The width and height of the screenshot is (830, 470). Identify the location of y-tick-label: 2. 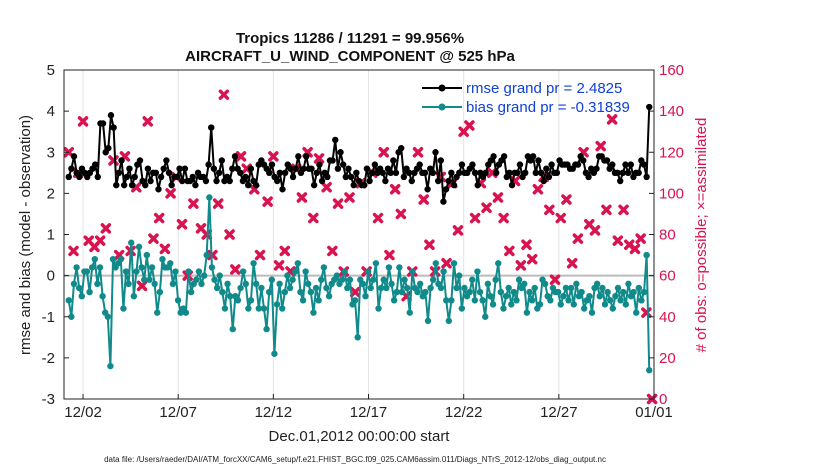
(51, 193).